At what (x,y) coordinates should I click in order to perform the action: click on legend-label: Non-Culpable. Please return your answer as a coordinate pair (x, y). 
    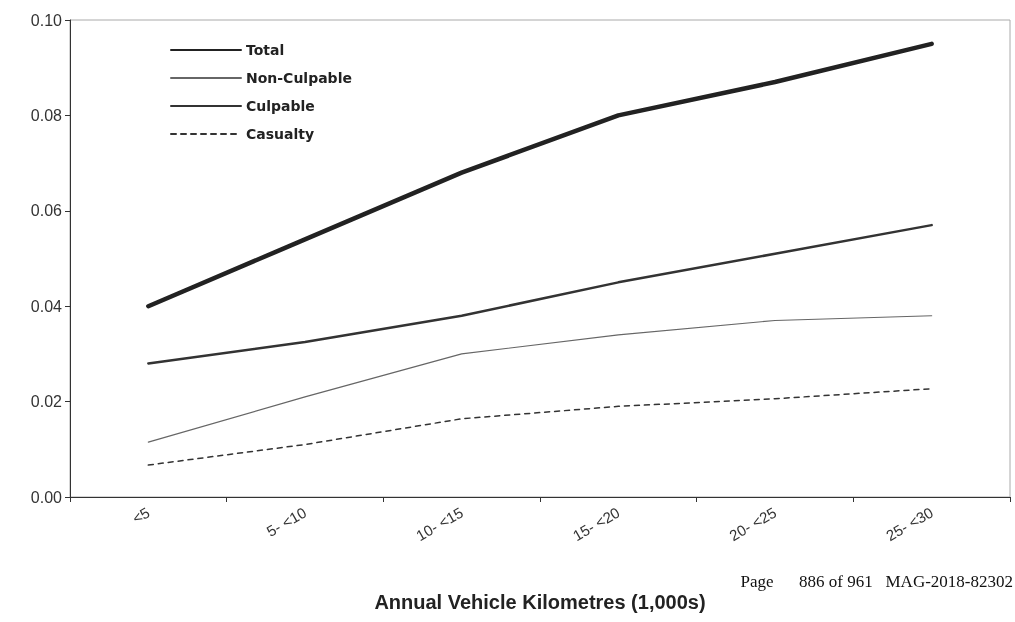
    Looking at the image, I should click on (299, 78).